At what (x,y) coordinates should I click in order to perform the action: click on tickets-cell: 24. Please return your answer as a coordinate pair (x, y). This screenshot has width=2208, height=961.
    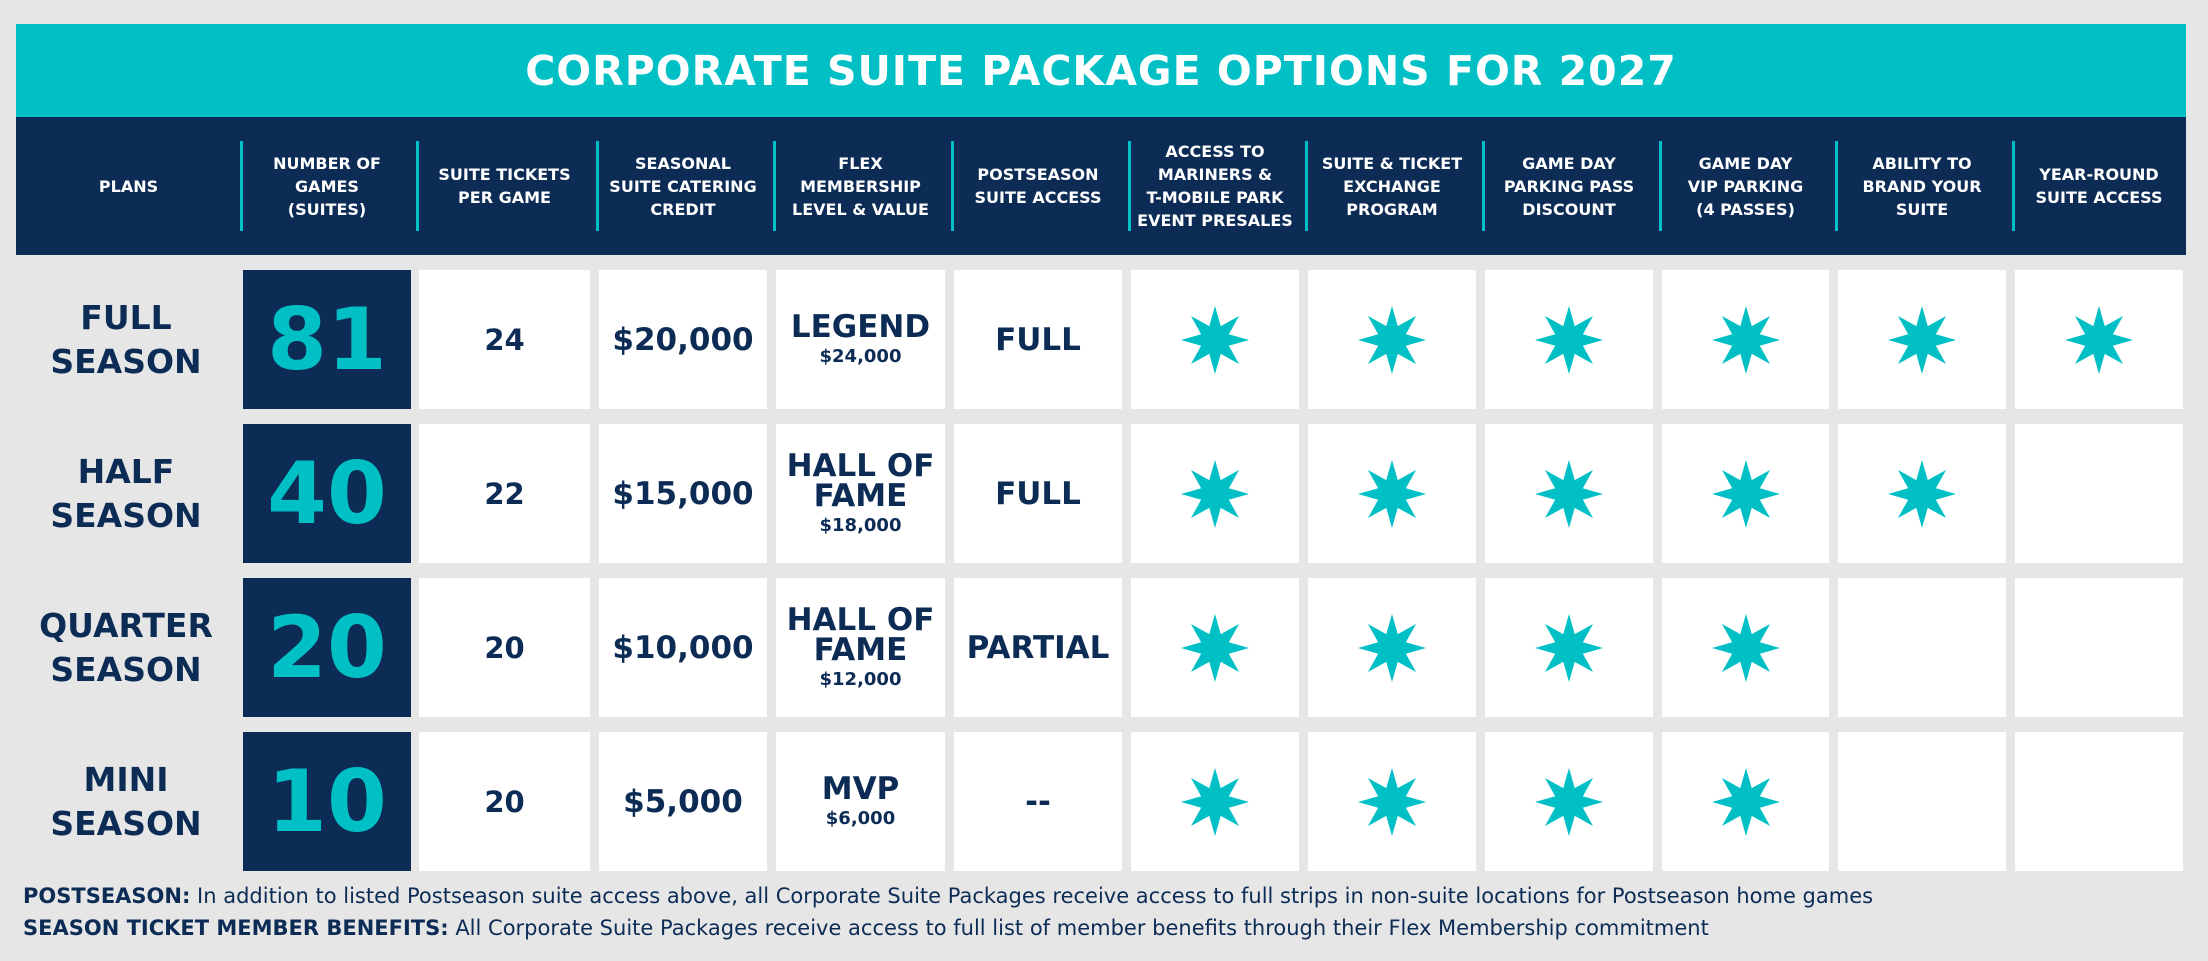
    Looking at the image, I should click on (504, 339).